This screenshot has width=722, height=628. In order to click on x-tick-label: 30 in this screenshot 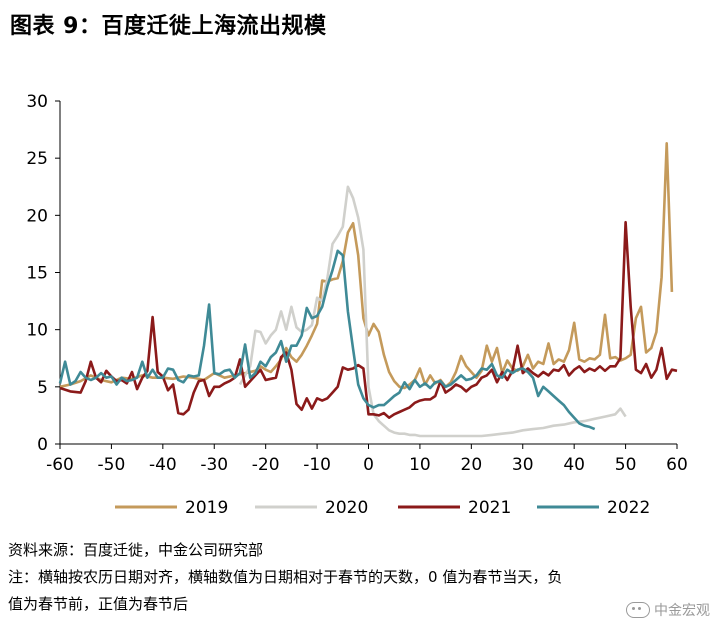, I will do `click(523, 465)`.